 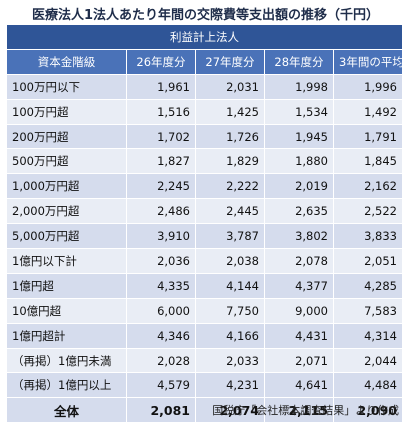 I want to click on cell-value: 2,222, so click(x=230, y=186).